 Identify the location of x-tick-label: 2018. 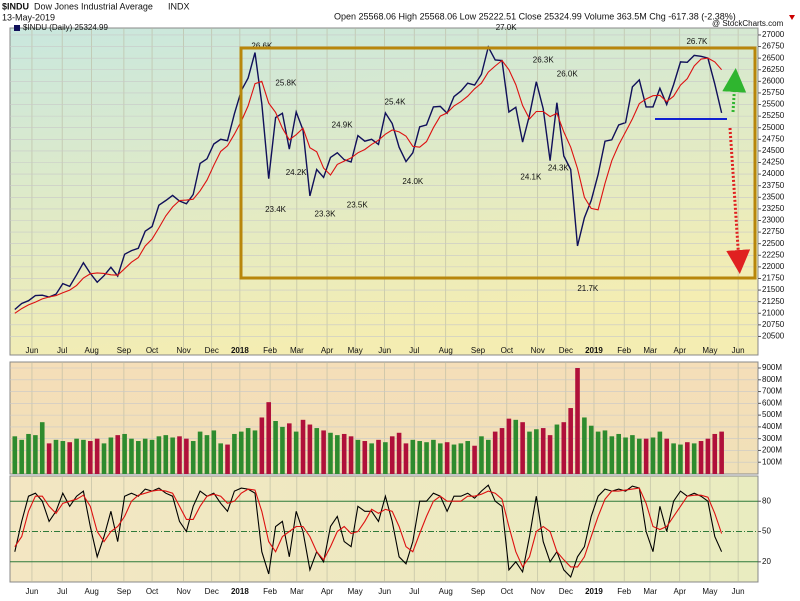
(240, 591).